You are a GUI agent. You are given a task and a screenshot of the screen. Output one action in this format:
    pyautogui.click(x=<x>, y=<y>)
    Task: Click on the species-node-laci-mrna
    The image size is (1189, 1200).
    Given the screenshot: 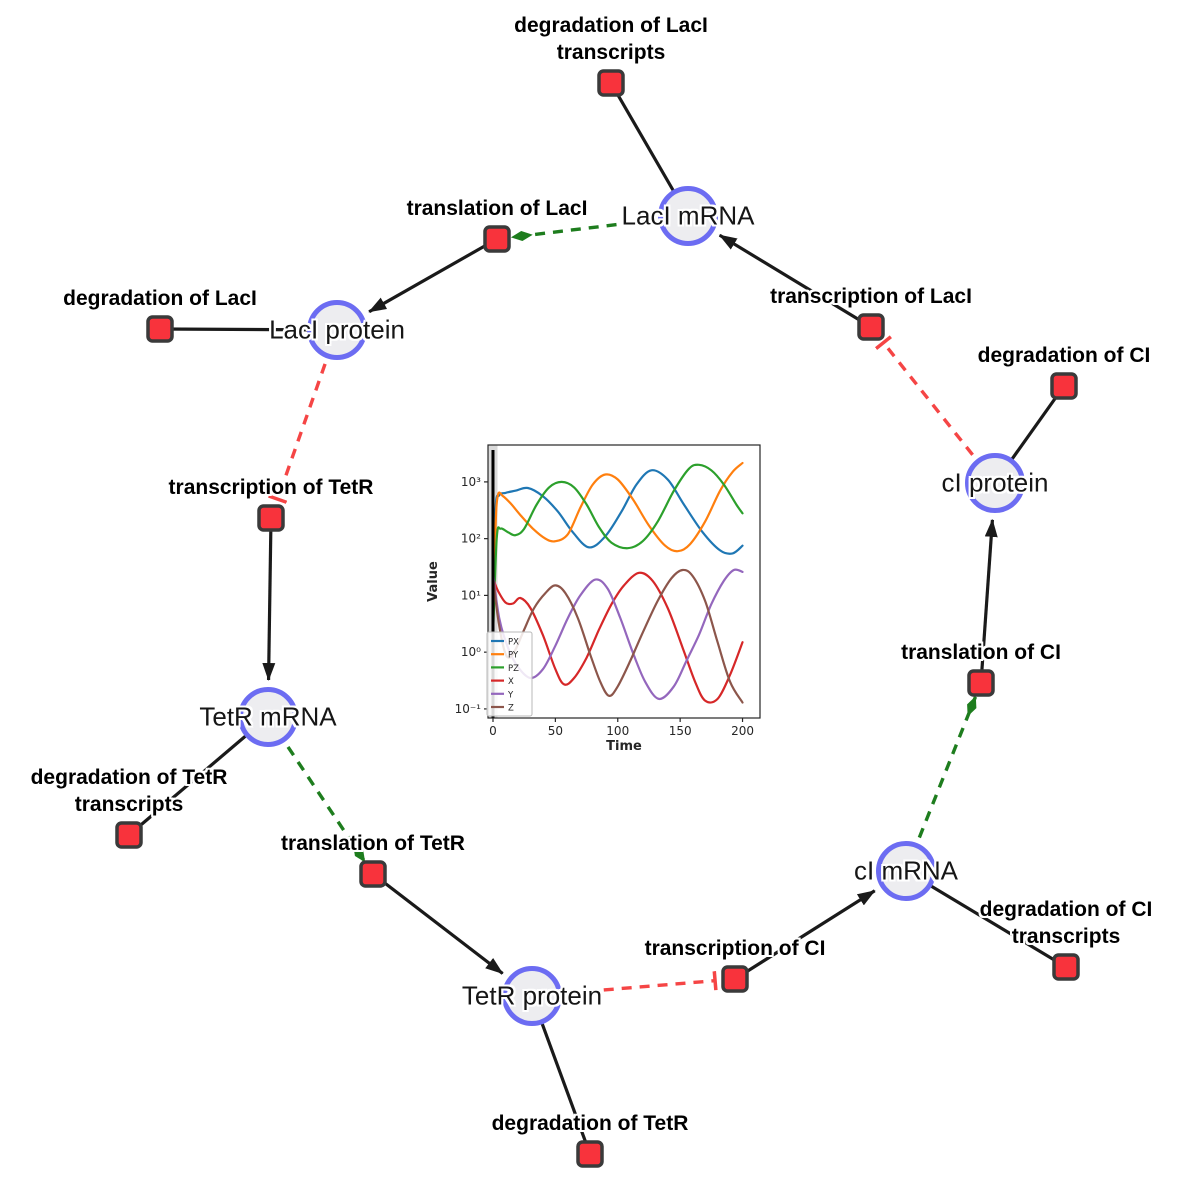 What is the action you would take?
    pyautogui.click(x=688, y=216)
    